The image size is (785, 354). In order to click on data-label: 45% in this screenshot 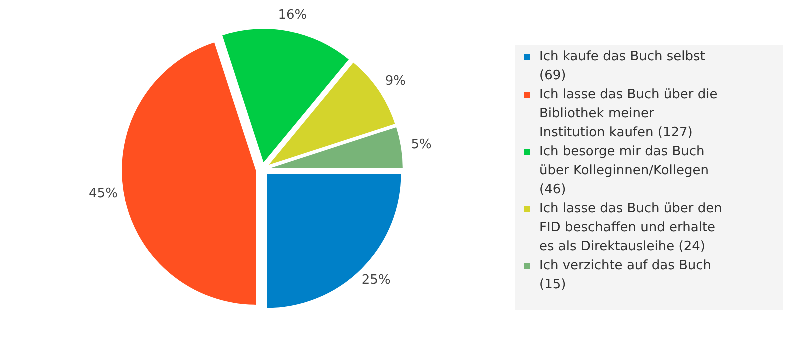, I will do `click(103, 194)`.